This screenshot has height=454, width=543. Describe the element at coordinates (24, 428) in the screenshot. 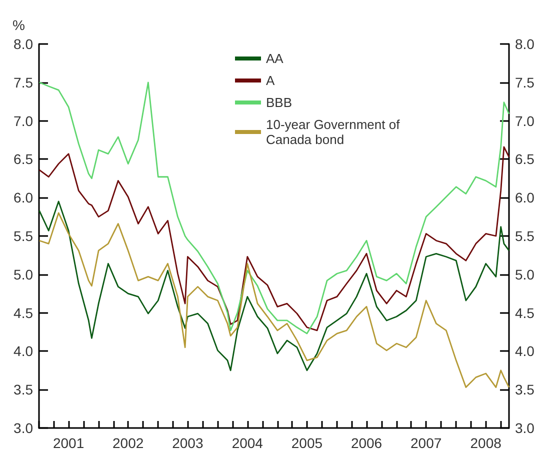

I see `y-tick-label: 3.0` at that location.